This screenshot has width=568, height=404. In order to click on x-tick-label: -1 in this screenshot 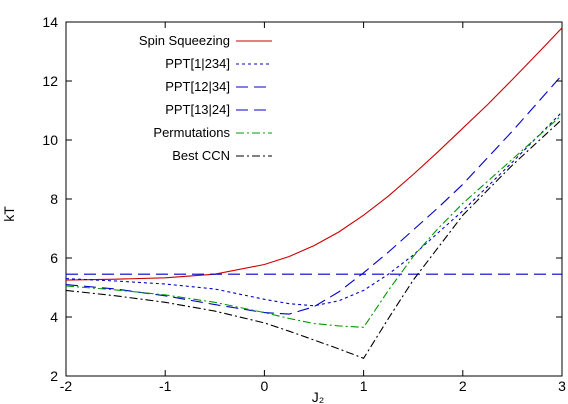, I will do `click(165, 386)`.